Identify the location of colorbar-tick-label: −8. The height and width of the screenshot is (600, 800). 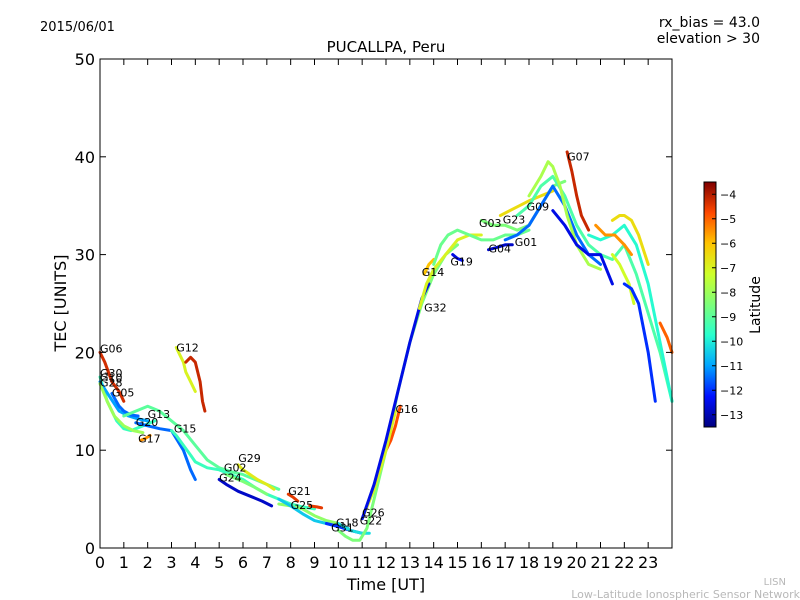
(728, 292).